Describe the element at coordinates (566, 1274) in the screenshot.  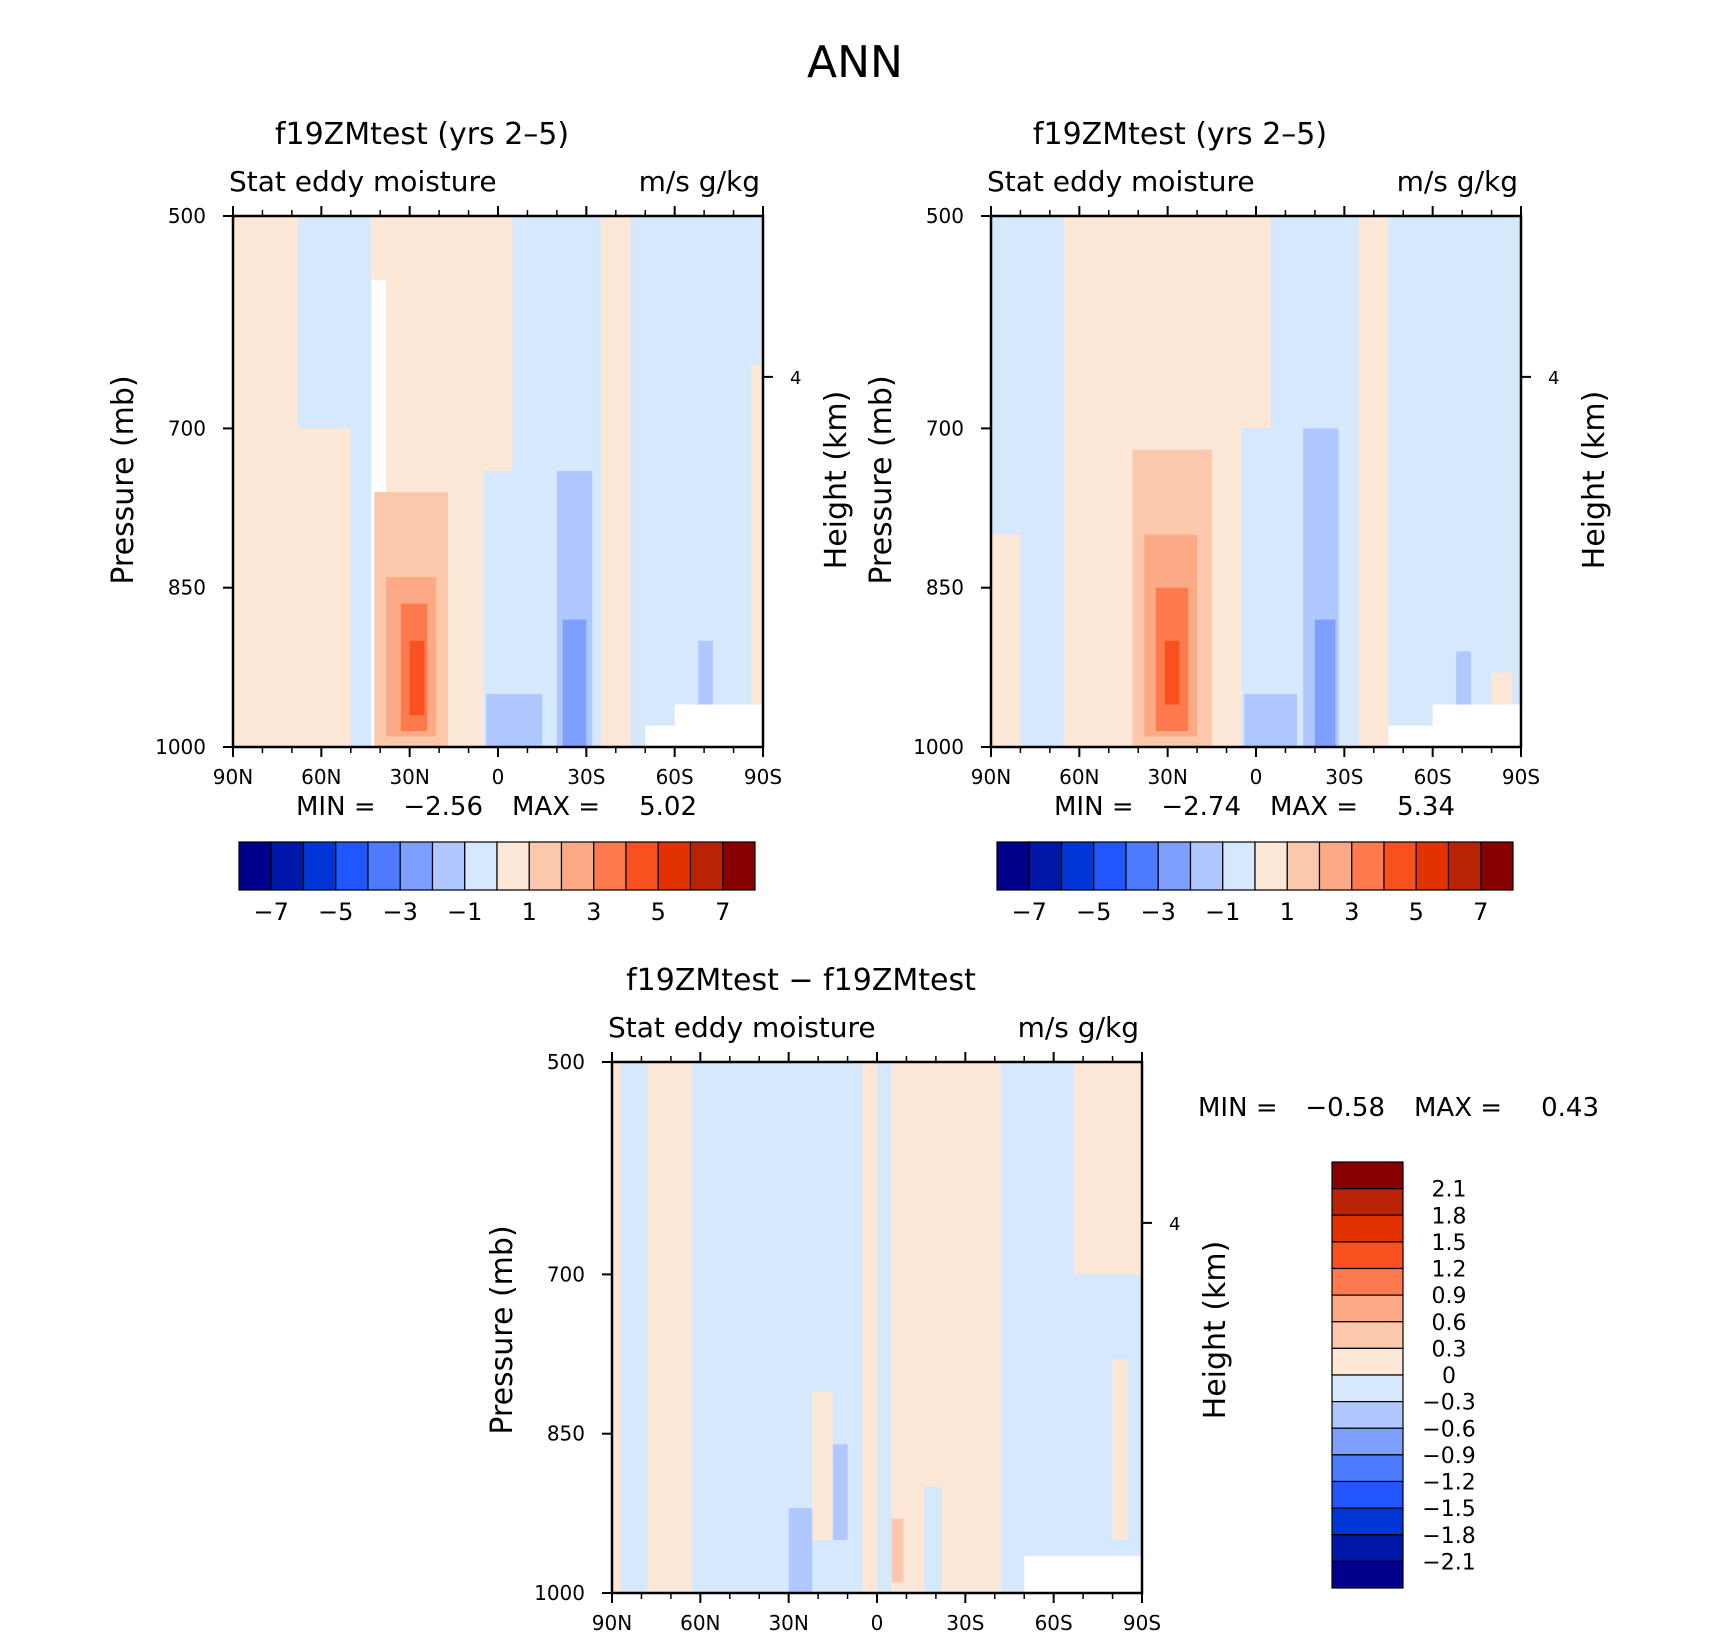
I see `panel-3-y-tick-label: 700` at that location.